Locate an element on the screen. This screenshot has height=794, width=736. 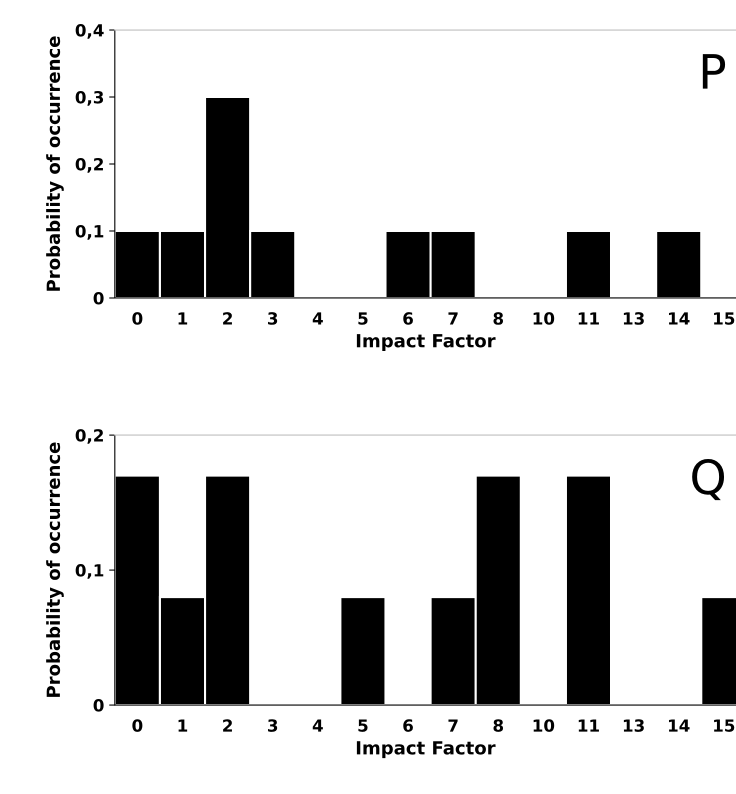
annotation: Q is located at coordinates (708, 479).